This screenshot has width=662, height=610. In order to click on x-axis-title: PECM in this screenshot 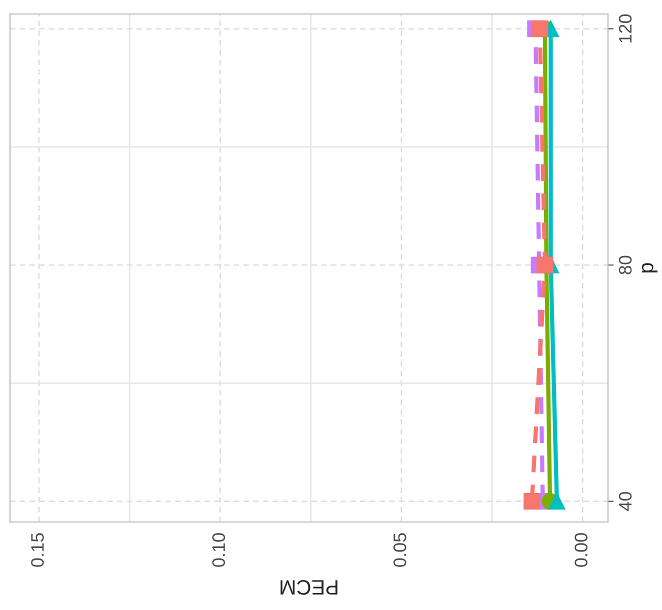, I will do `click(309, 587)`.